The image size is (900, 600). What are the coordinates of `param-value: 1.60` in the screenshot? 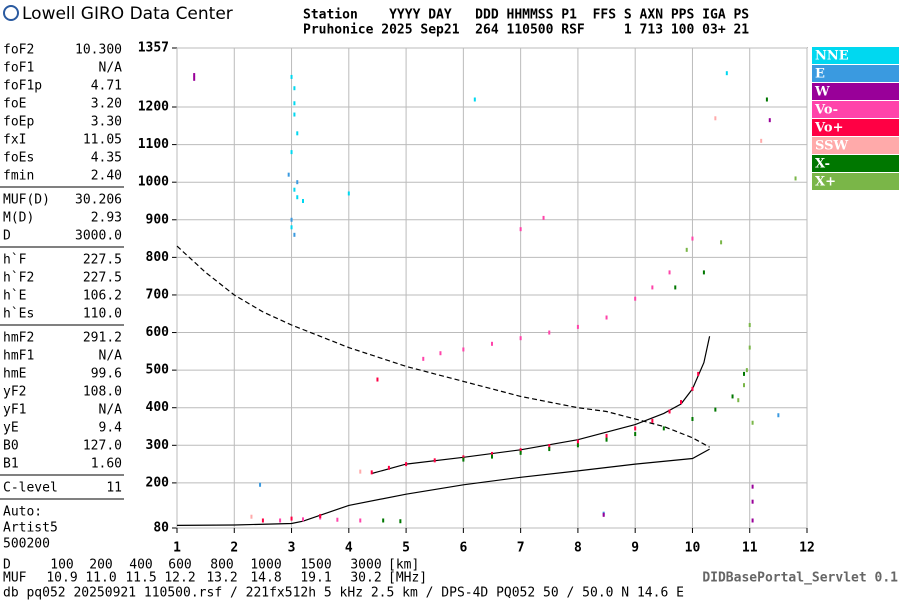 It's located at (106, 464).